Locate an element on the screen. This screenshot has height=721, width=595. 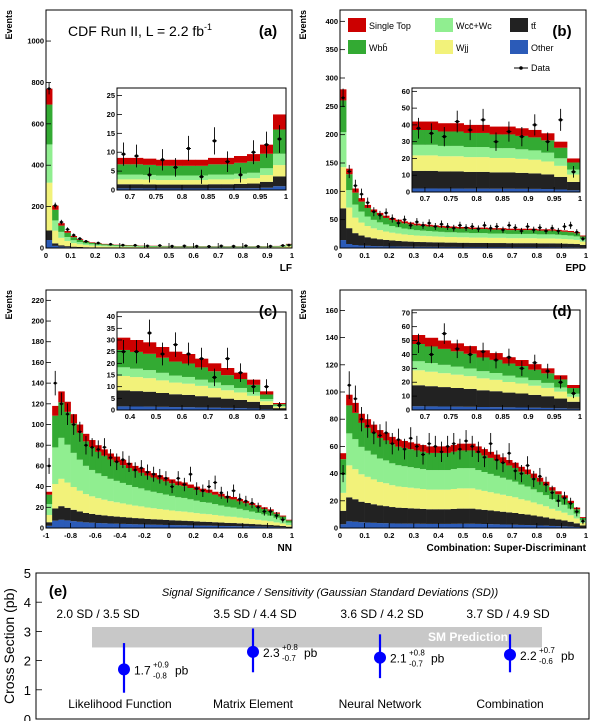
panel-a-title: CDF Run II, L = 2.2 fb-1 is located at coordinates (140, 30).